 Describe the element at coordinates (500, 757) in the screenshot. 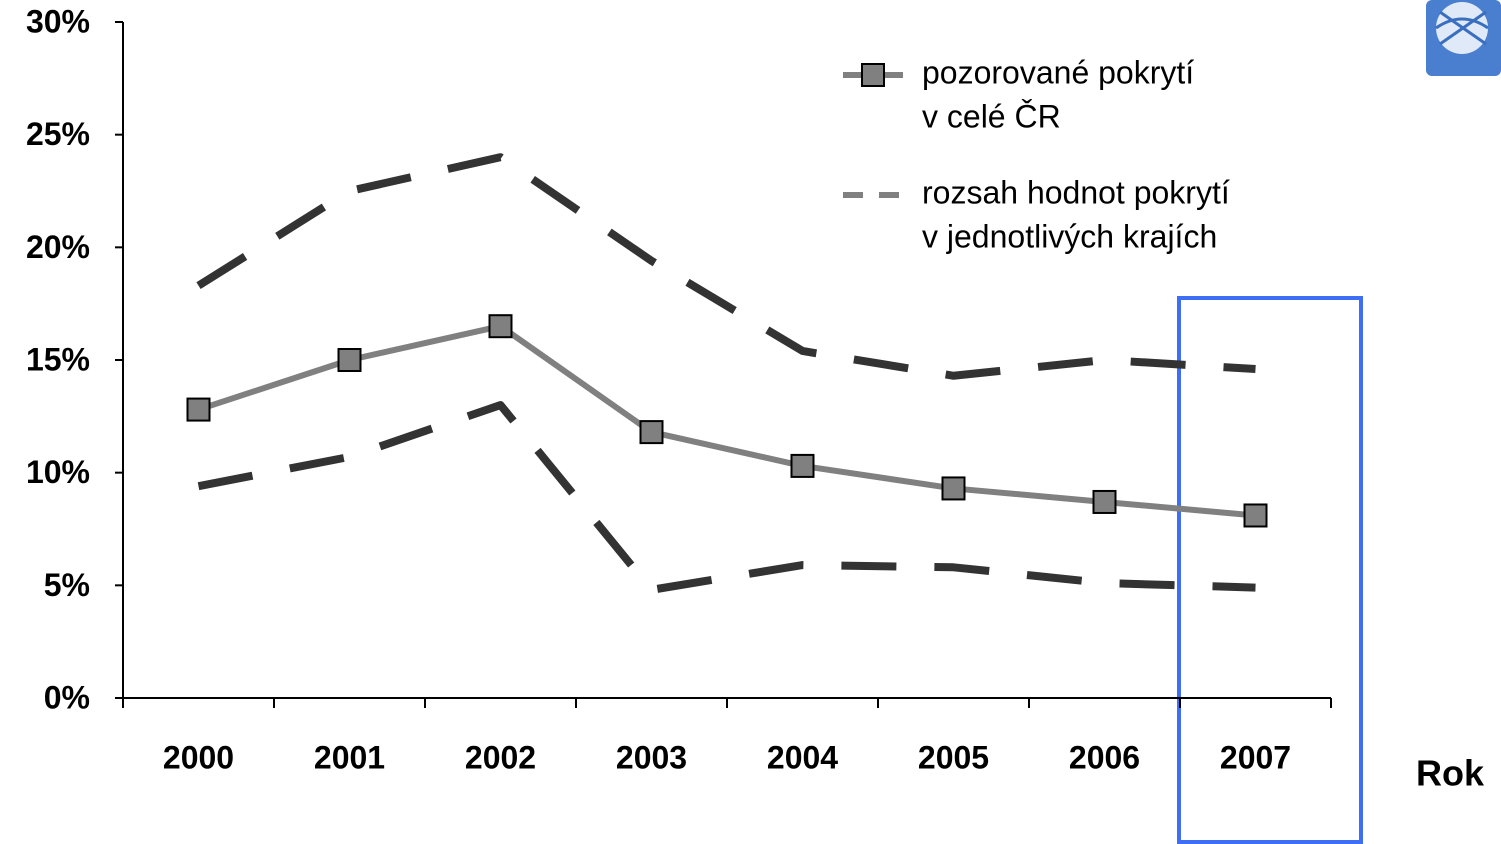

I see `x-tick-label: 2002` at that location.